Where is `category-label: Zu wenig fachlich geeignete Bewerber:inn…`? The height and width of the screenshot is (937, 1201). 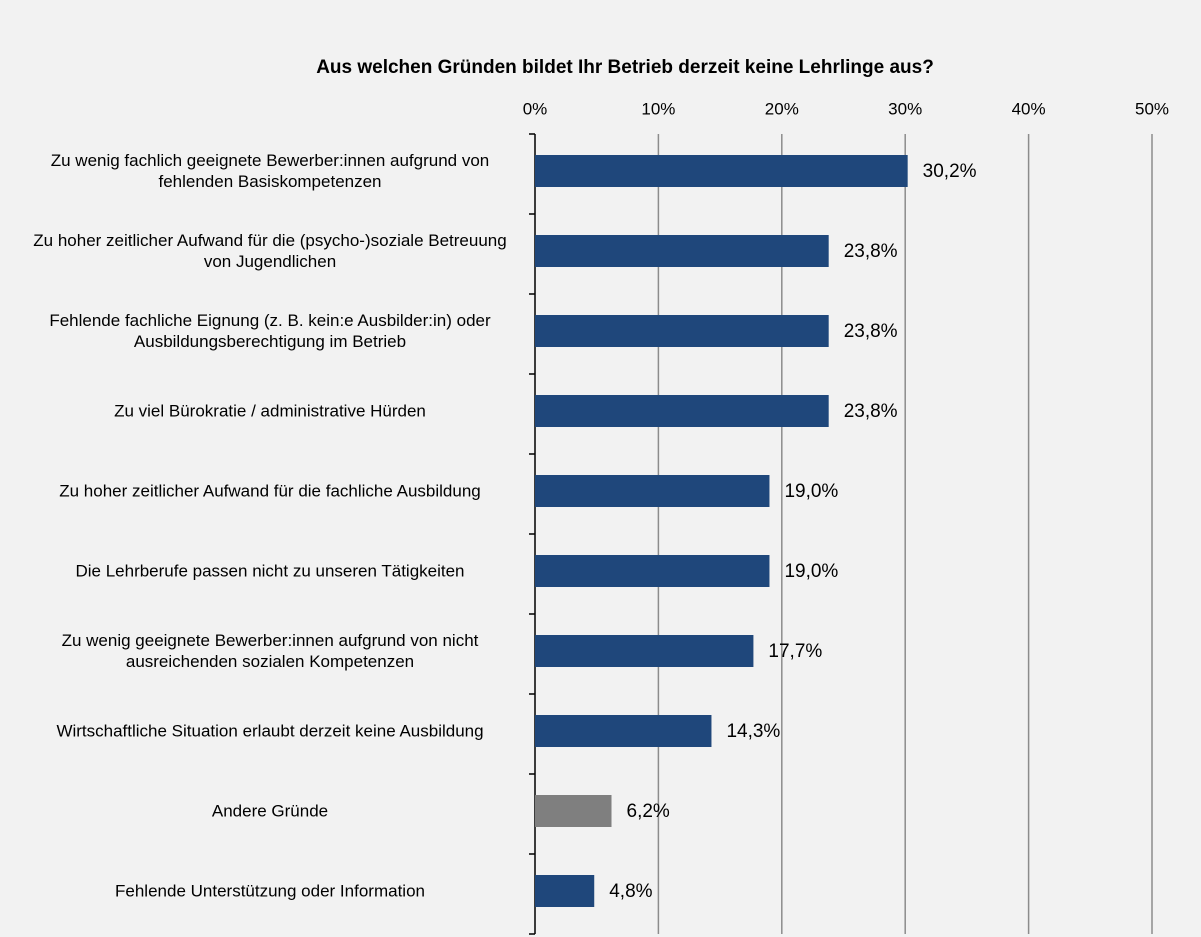 category-label: Zu wenig fachlich geeignete Bewerber:inn… is located at coordinates (270, 171).